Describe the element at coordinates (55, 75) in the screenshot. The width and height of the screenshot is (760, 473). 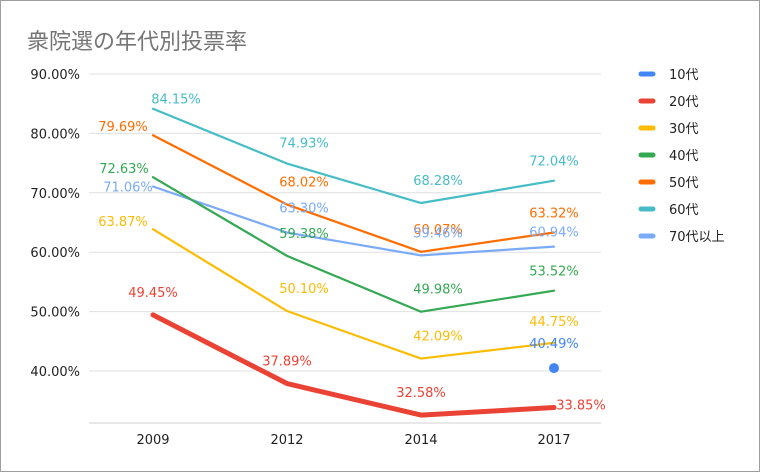
I see `y-tick-label: 90.00%` at that location.